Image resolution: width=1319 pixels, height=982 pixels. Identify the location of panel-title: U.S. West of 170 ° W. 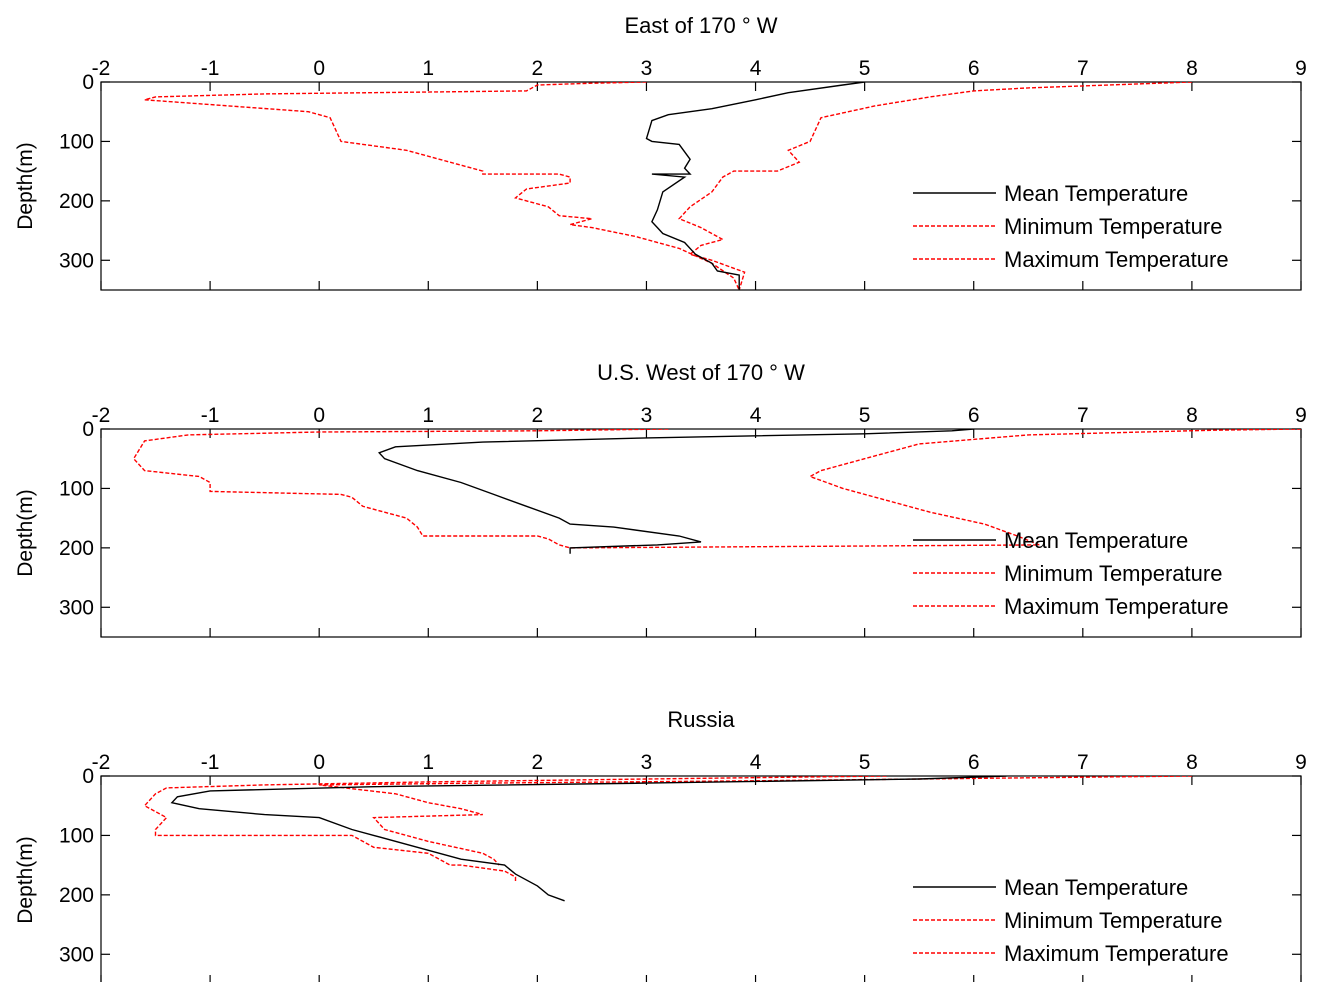
(701, 372).